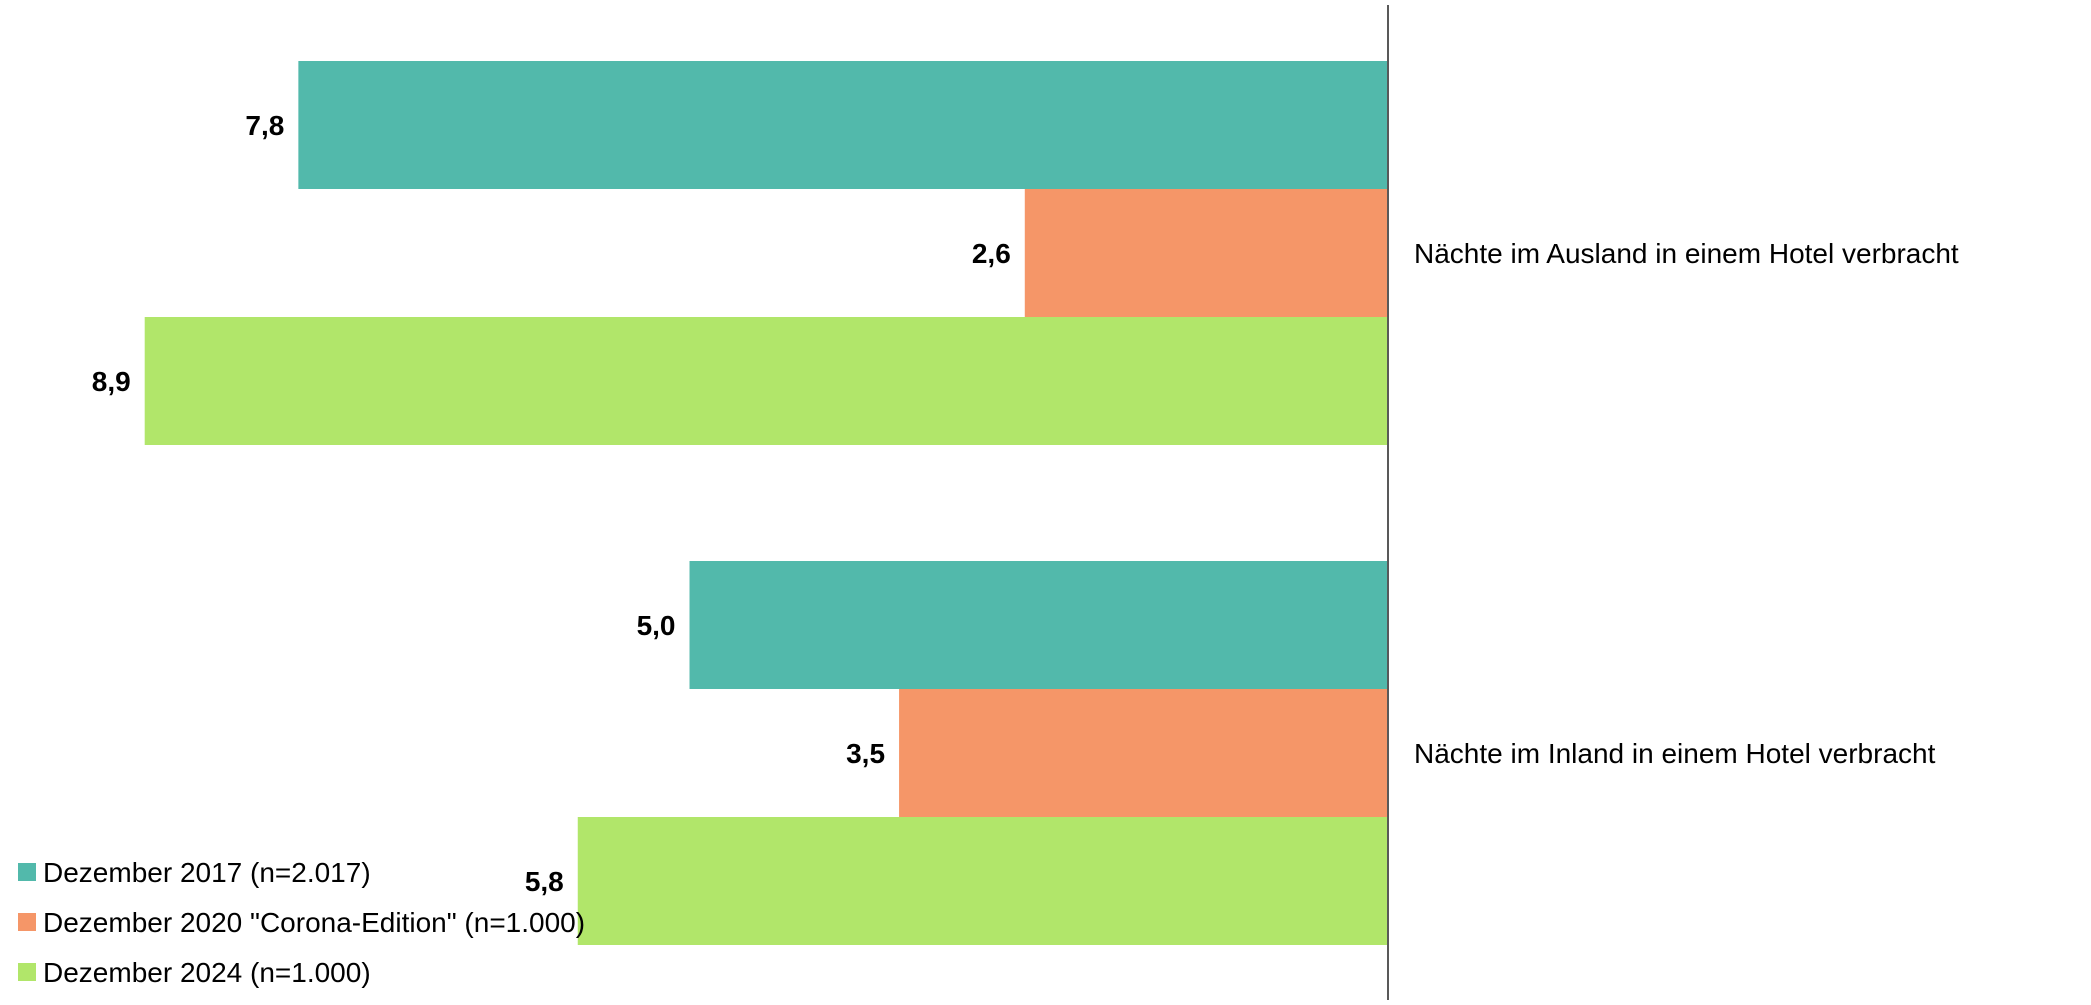  I want to click on data-label: 2,6, so click(991, 253).